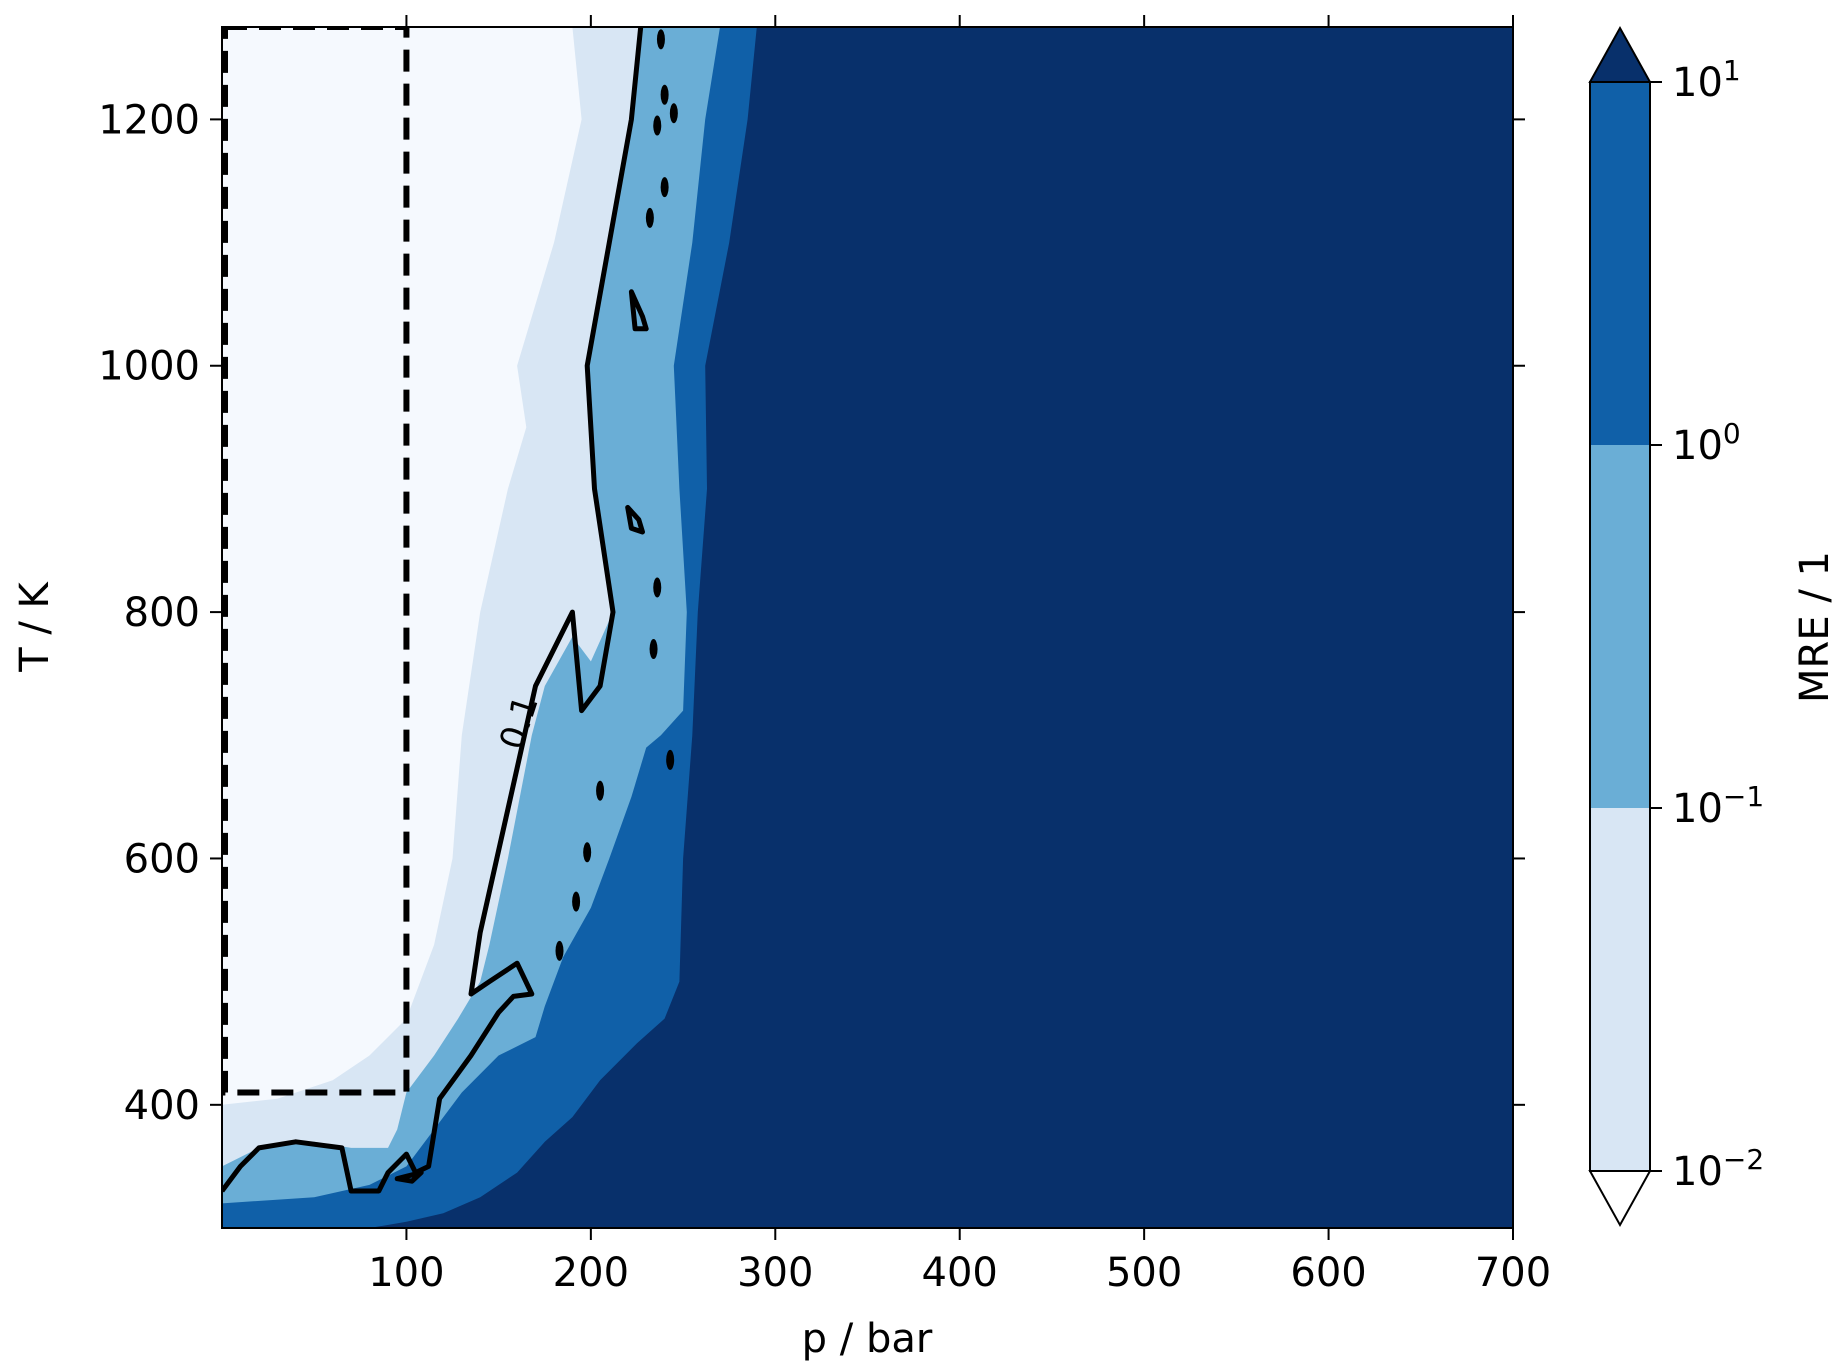 Image resolution: width=1838 pixels, height=1370 pixels. Describe the element at coordinates (1732, 433) in the screenshot. I see `colorbar-tick-exponent: 0` at that location.